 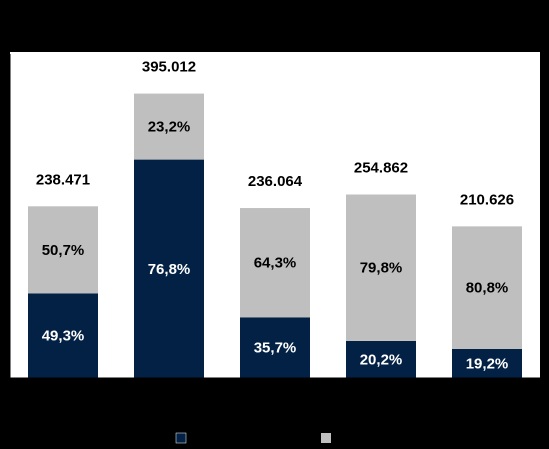 I want to click on segment-label: 64,3%, so click(x=275, y=263).